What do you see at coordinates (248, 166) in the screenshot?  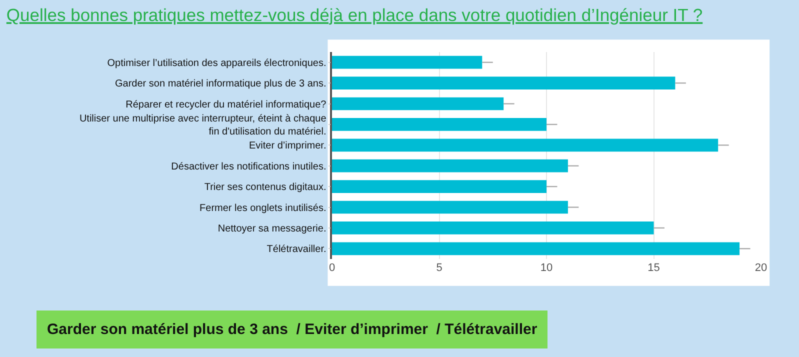 I see `y-tick-label: Désactiver les notifications inutiles.` at bounding box center [248, 166].